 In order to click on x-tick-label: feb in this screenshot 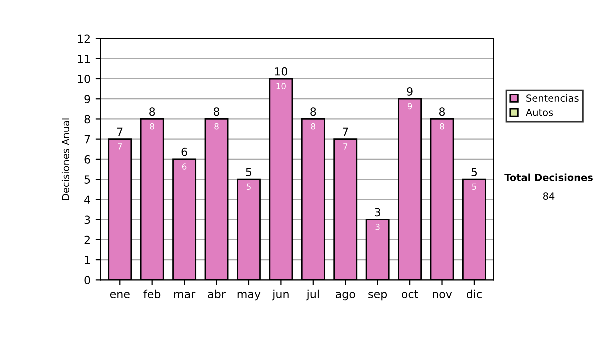, I will do `click(152, 294)`.